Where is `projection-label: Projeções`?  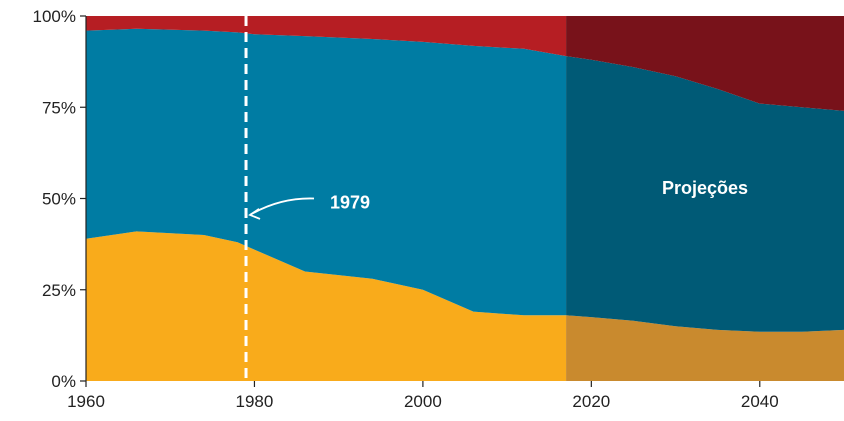
projection-label: Projeções is located at coordinates (705, 188).